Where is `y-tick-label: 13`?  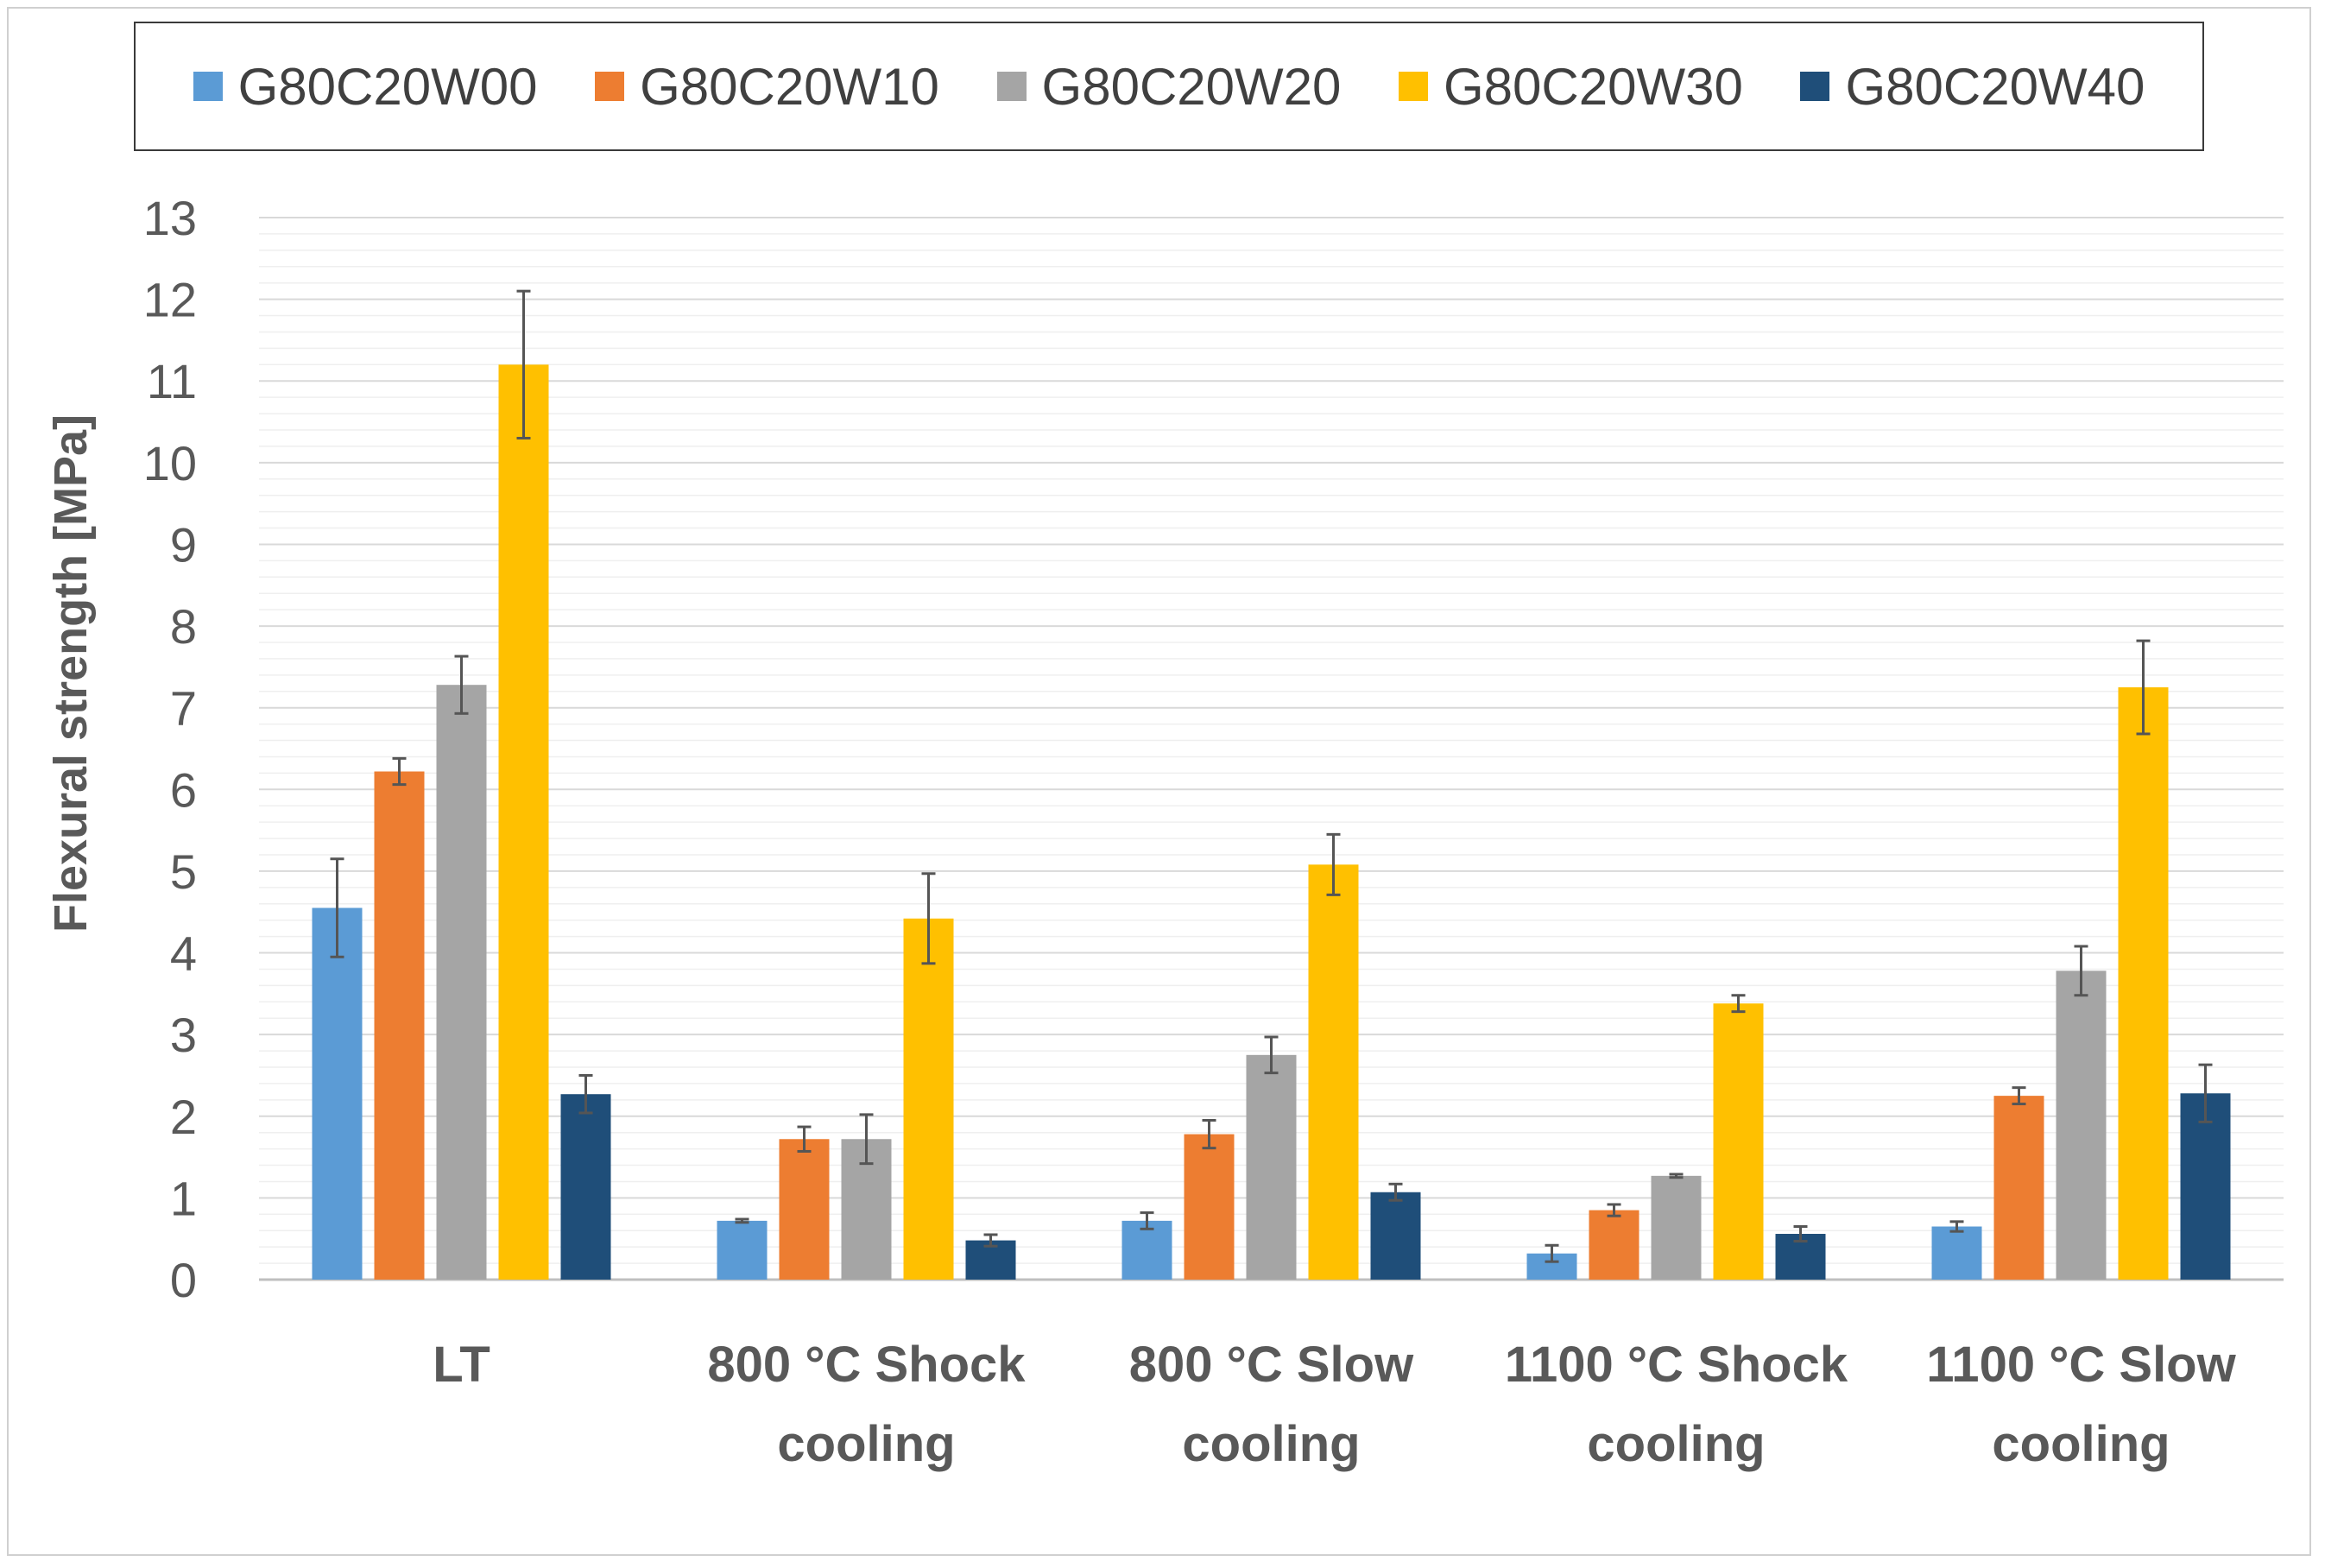 y-tick-label: 13 is located at coordinates (170, 218).